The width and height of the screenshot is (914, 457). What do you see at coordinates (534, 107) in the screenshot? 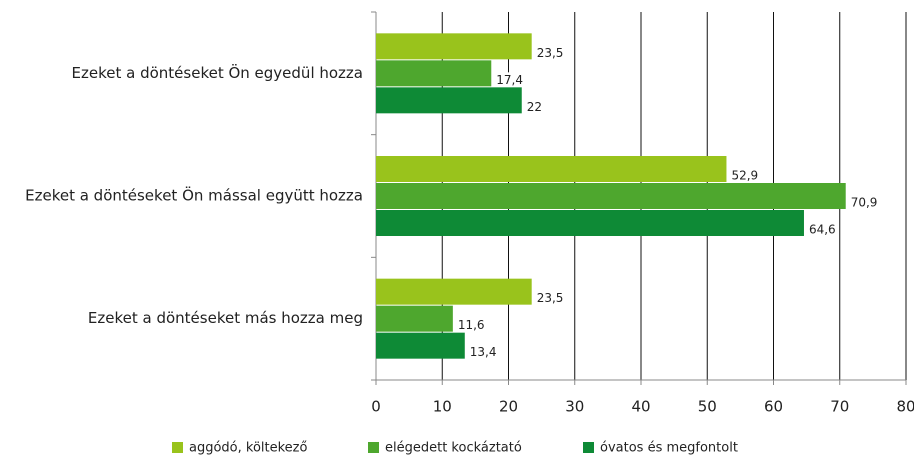
I see `data-label: 22` at bounding box center [534, 107].